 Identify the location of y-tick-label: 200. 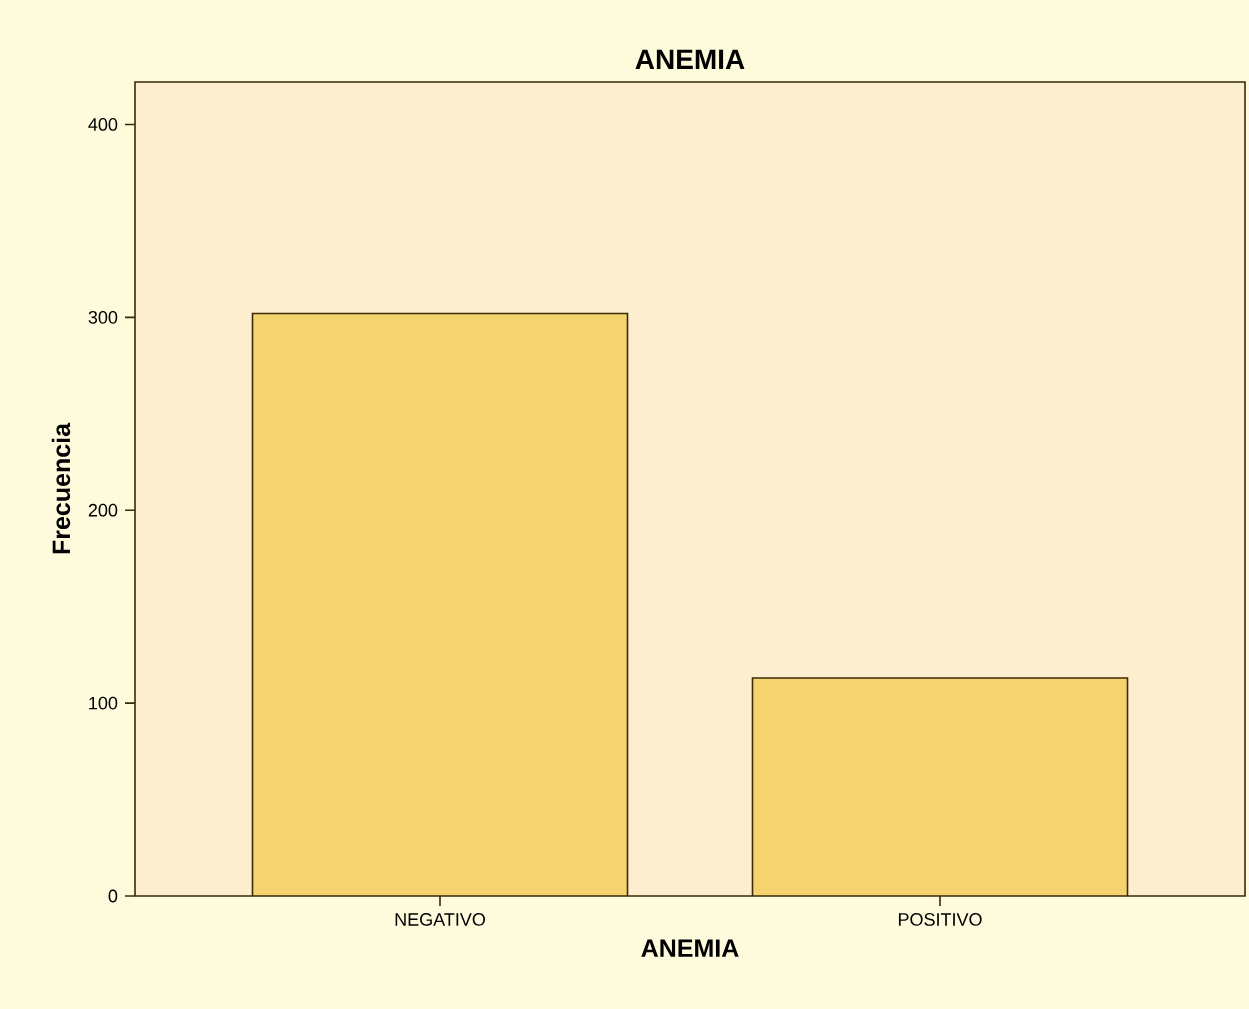
(103, 510).